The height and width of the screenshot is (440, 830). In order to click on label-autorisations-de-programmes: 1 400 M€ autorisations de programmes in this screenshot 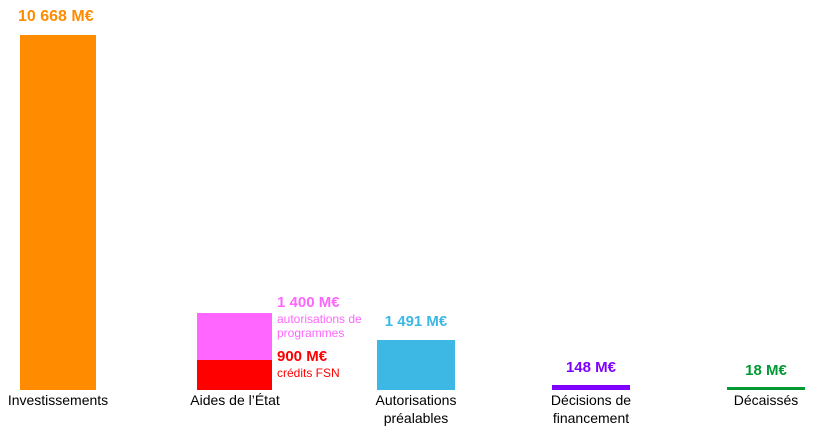, I will do `click(319, 317)`.